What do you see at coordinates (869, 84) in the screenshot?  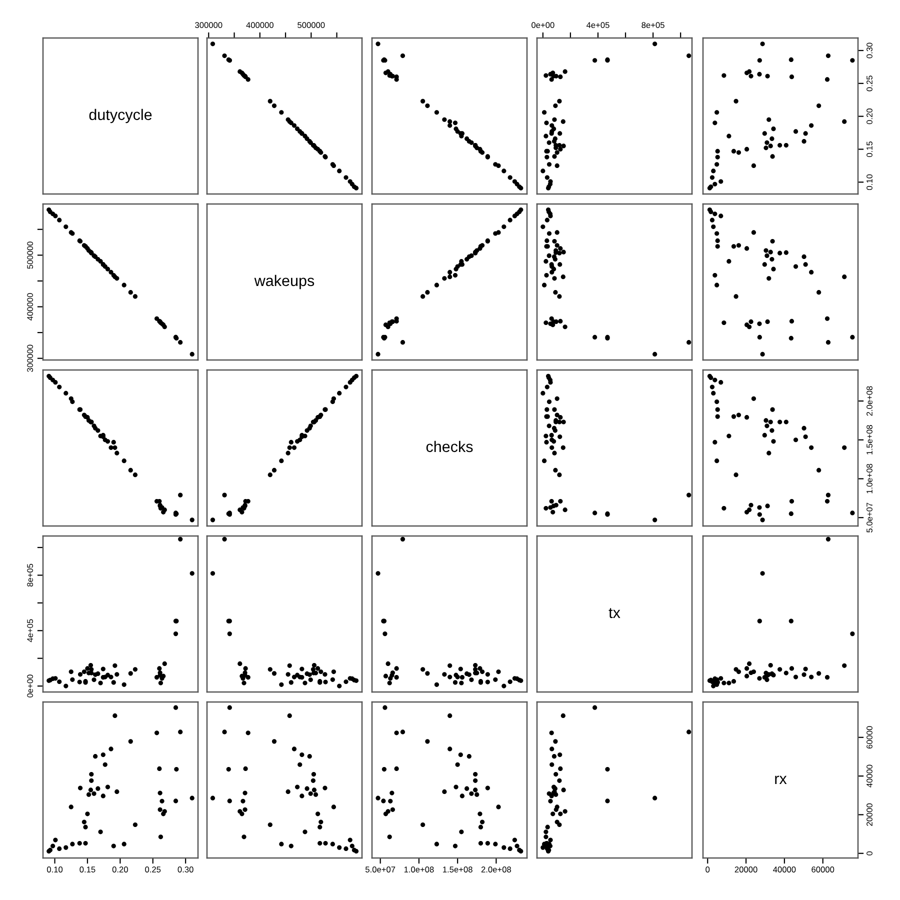 I see `y-tick-label: 0.25` at bounding box center [869, 84].